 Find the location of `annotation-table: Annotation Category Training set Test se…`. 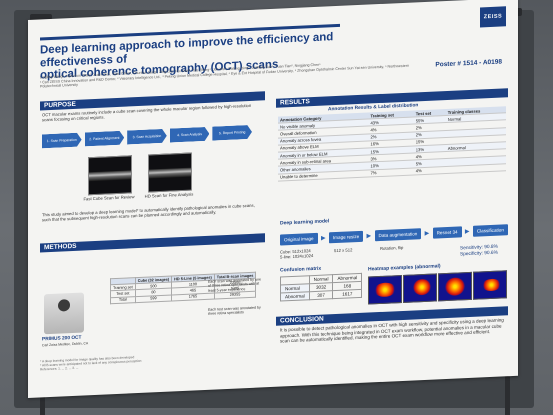

annotation-table: Annotation Category Training set Test se… is located at coordinates (392, 143).